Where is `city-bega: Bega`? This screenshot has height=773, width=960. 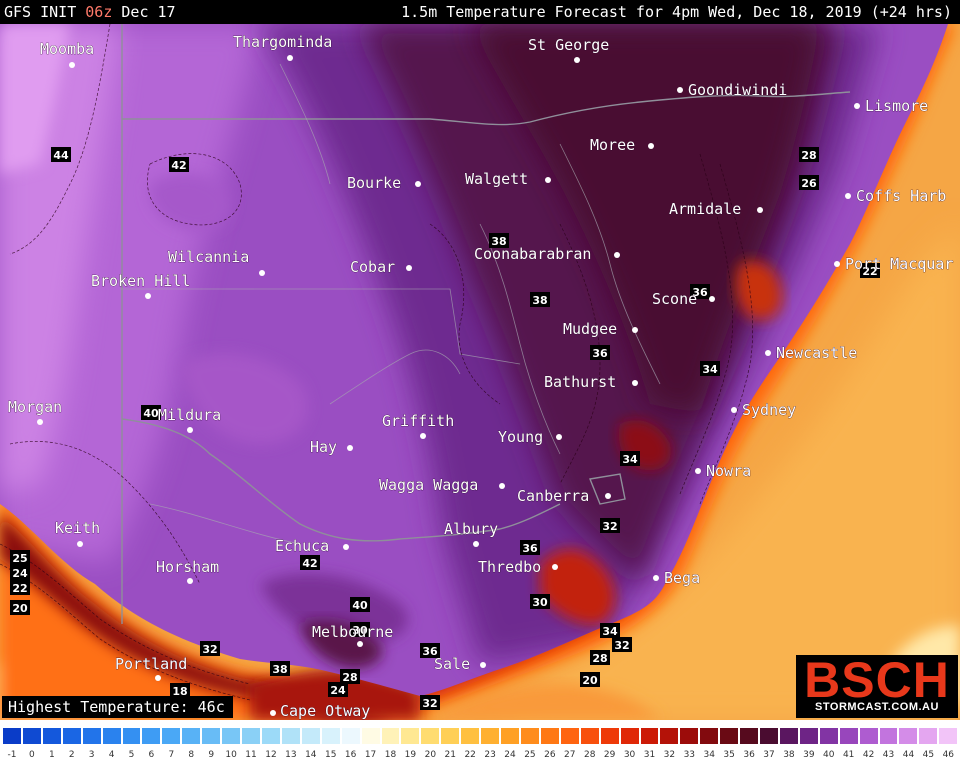 city-bega: Bega is located at coordinates (676, 578).